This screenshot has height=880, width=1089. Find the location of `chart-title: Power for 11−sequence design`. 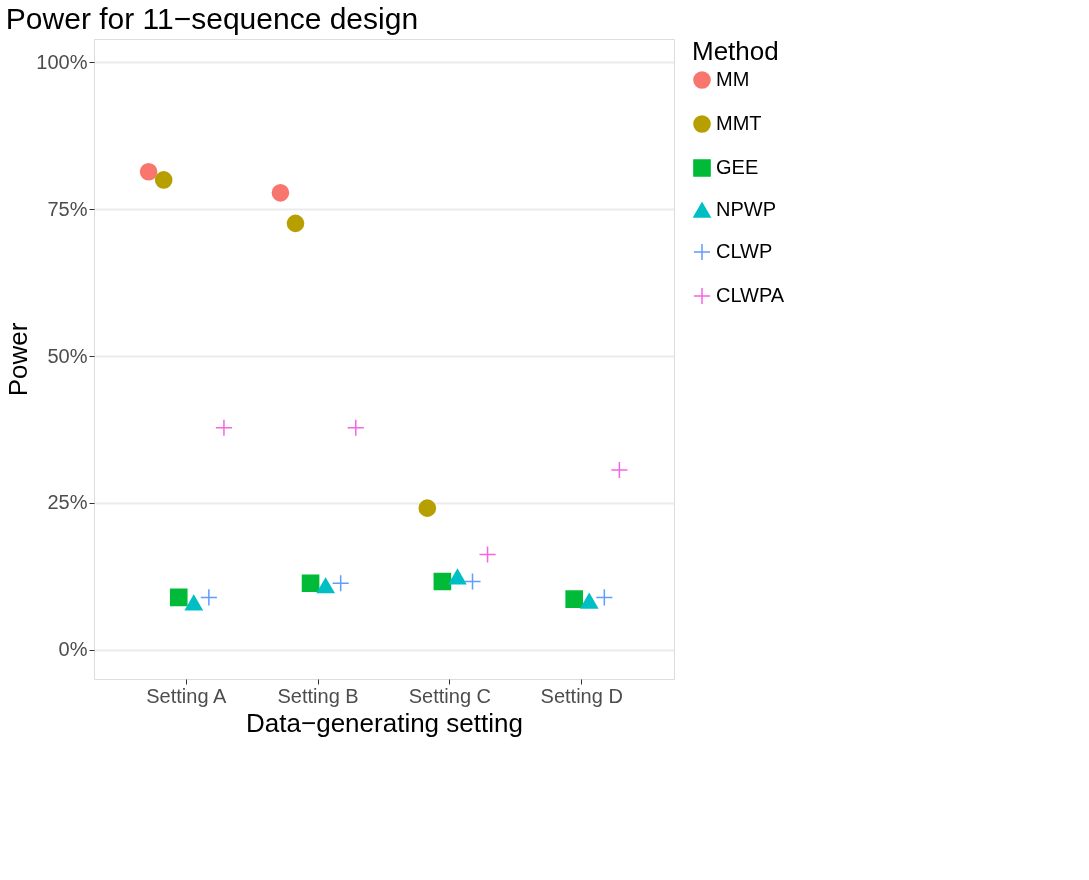

chart-title: Power for 11−sequence design is located at coordinates (212, 18).